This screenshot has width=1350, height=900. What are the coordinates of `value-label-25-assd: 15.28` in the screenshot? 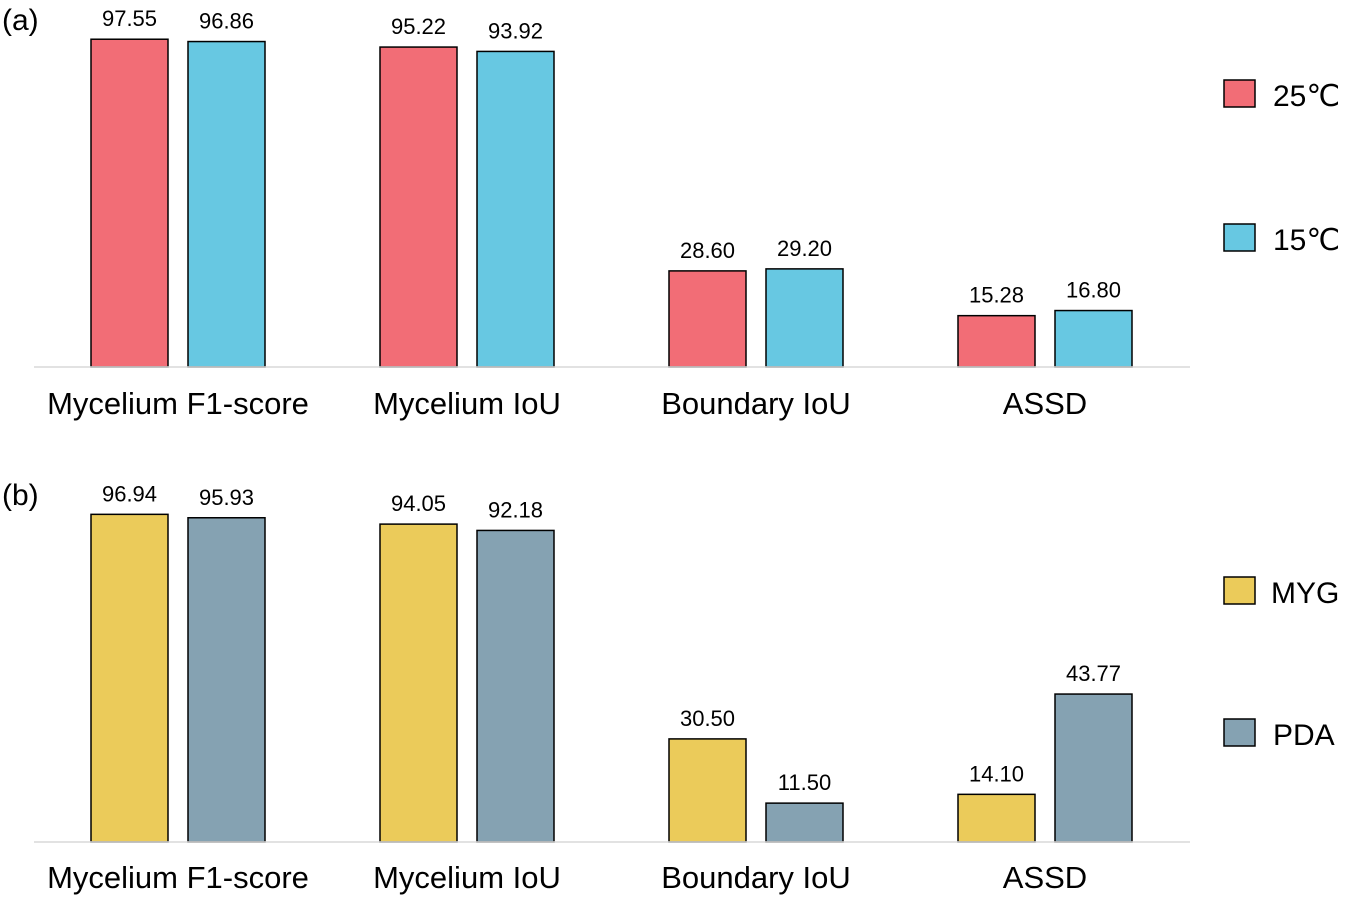 It's located at (996, 295).